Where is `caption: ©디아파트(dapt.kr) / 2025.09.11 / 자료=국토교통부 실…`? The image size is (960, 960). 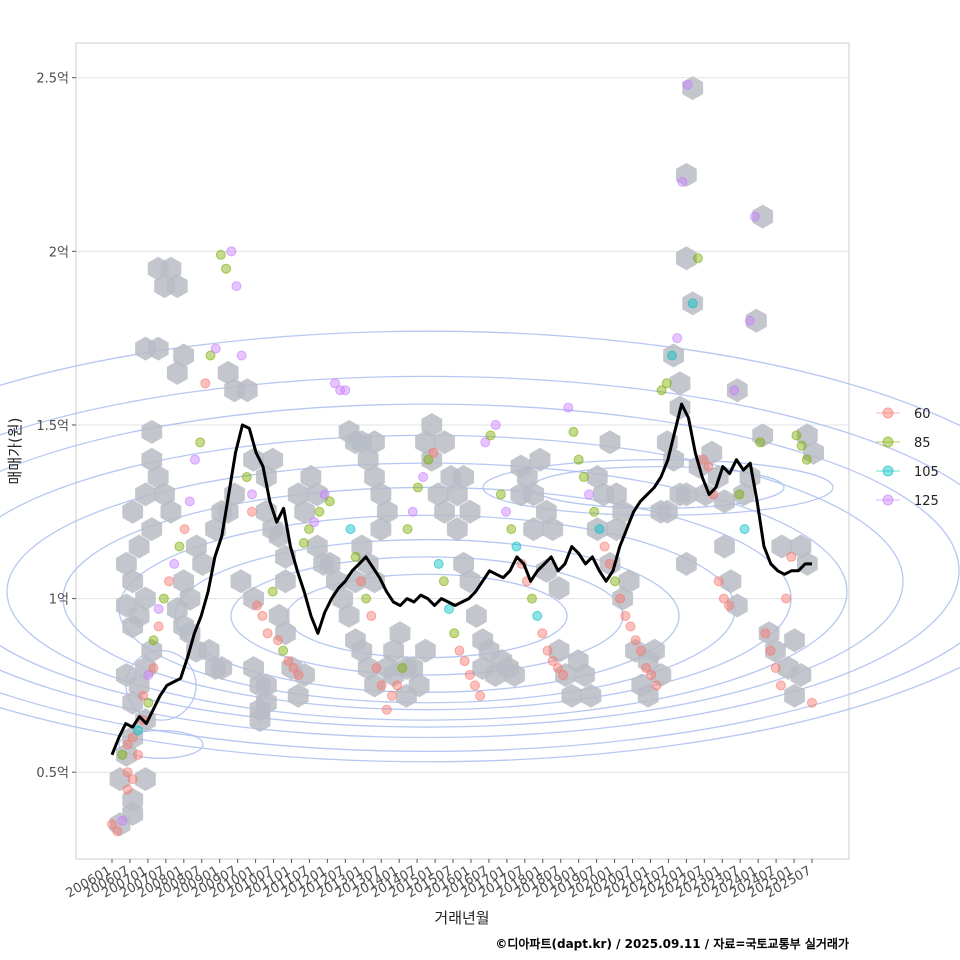 caption: ©디아파트(dapt.kr) / 2025.09.11 / 자료=국토교통부 실… is located at coordinates (672, 943).